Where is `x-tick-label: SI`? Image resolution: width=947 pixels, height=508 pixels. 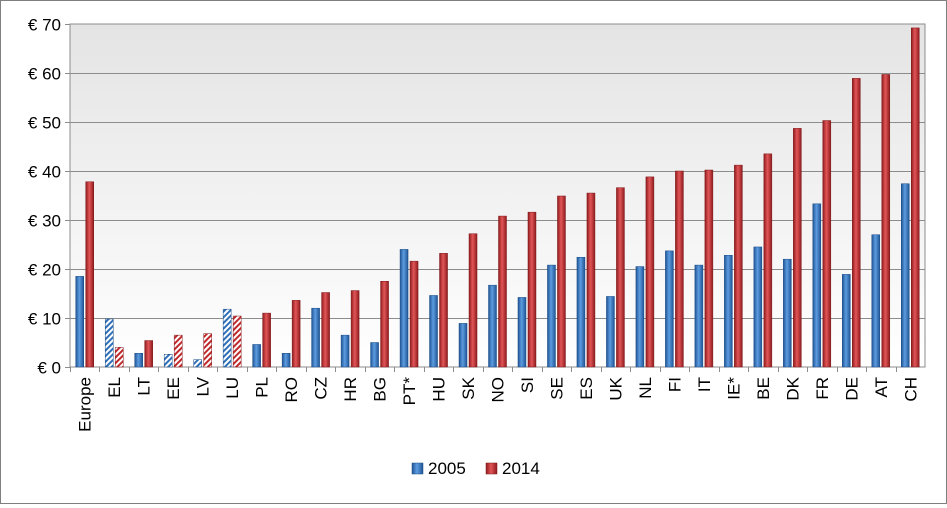
x-tick-label: SI is located at coordinates (527, 385).